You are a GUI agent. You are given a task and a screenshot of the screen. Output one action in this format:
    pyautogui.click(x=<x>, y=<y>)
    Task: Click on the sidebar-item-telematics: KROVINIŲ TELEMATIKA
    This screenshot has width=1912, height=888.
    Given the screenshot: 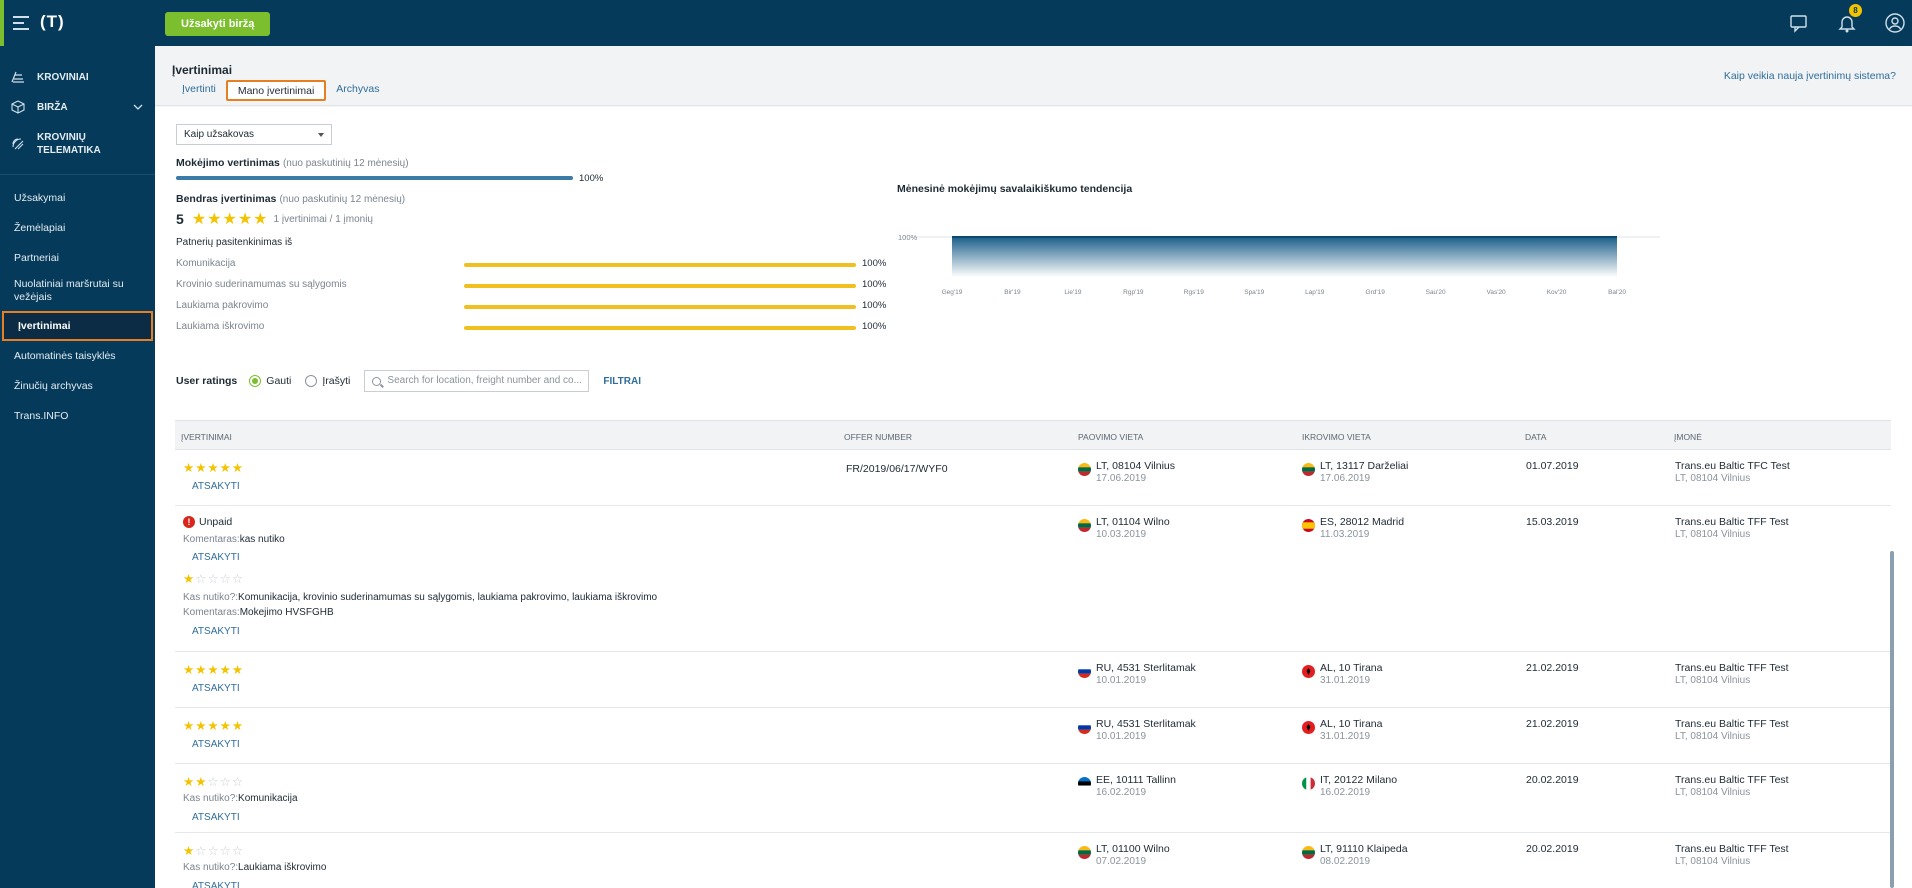 What is the action you would take?
    pyautogui.click(x=77, y=144)
    